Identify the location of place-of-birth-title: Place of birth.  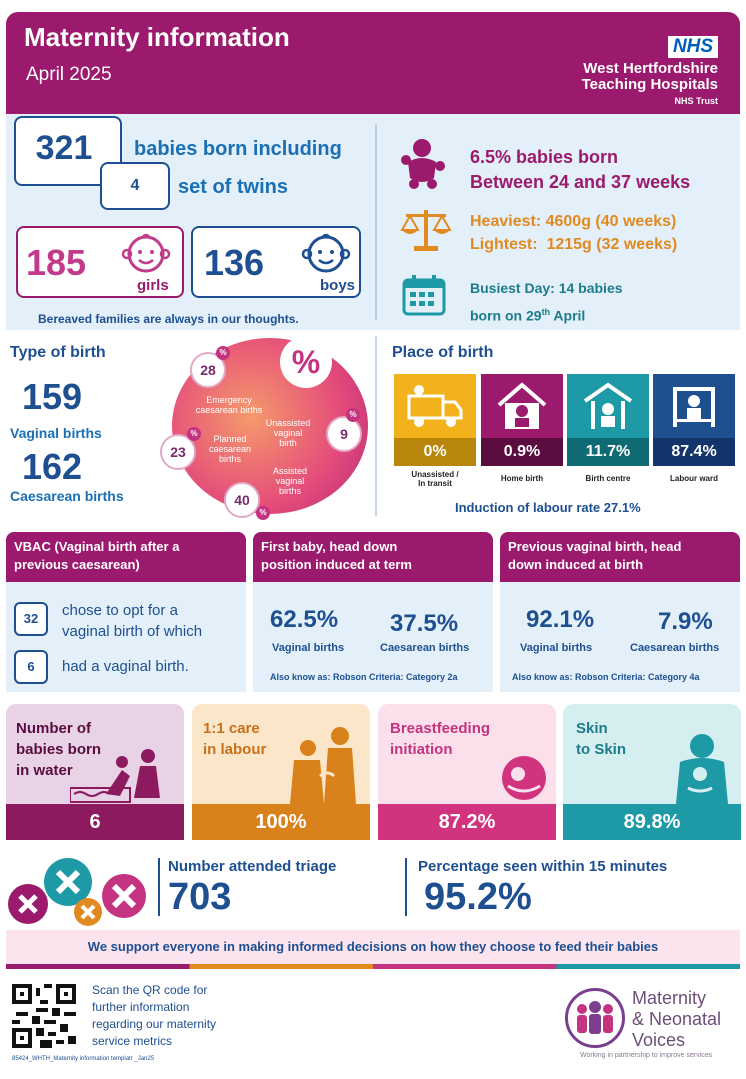
(443, 352).